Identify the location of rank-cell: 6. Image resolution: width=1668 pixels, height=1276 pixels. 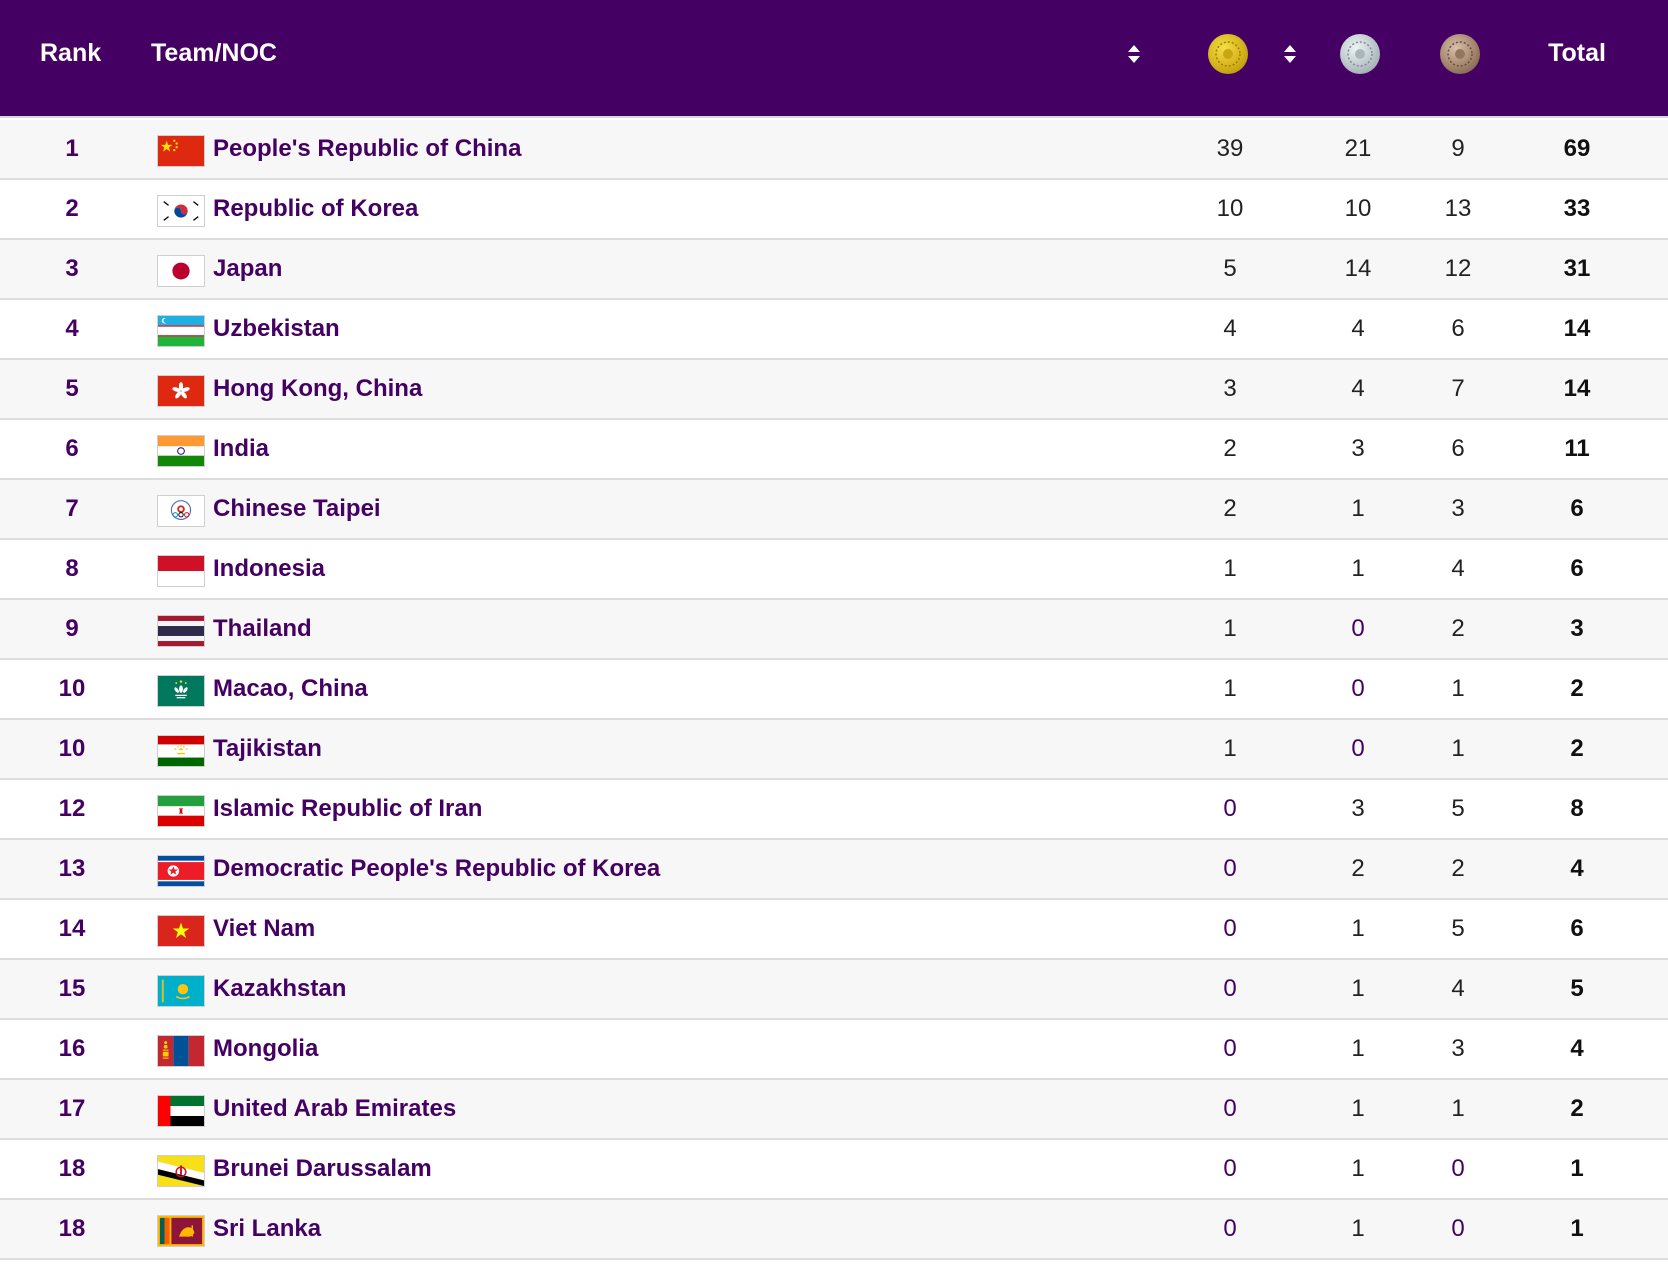
(72, 448).